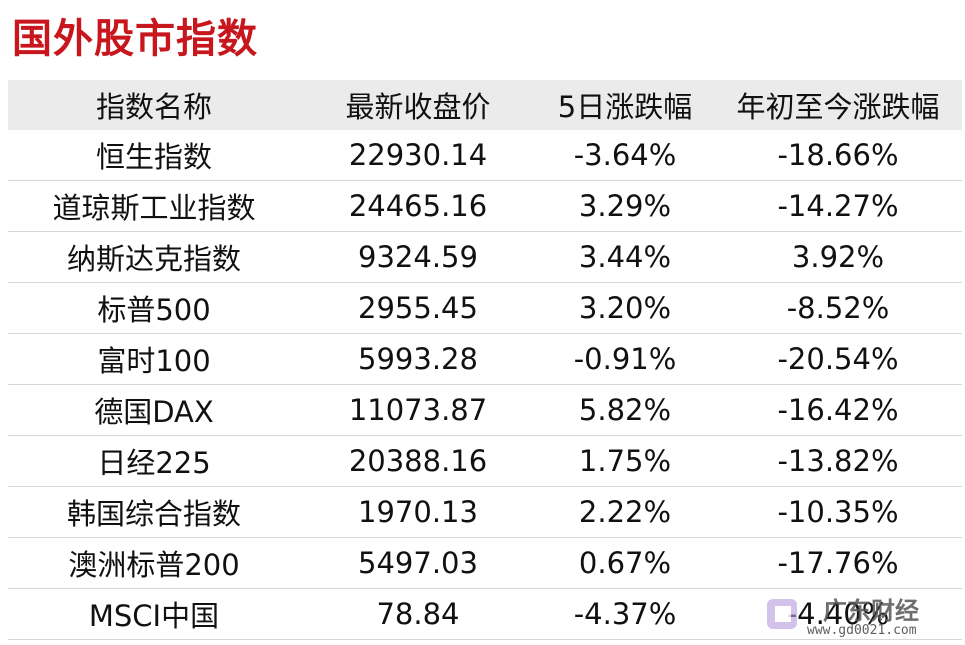 This screenshot has height=645, width=965. What do you see at coordinates (838, 512) in the screenshot?
I see `table-cell: -10.35%` at bounding box center [838, 512].